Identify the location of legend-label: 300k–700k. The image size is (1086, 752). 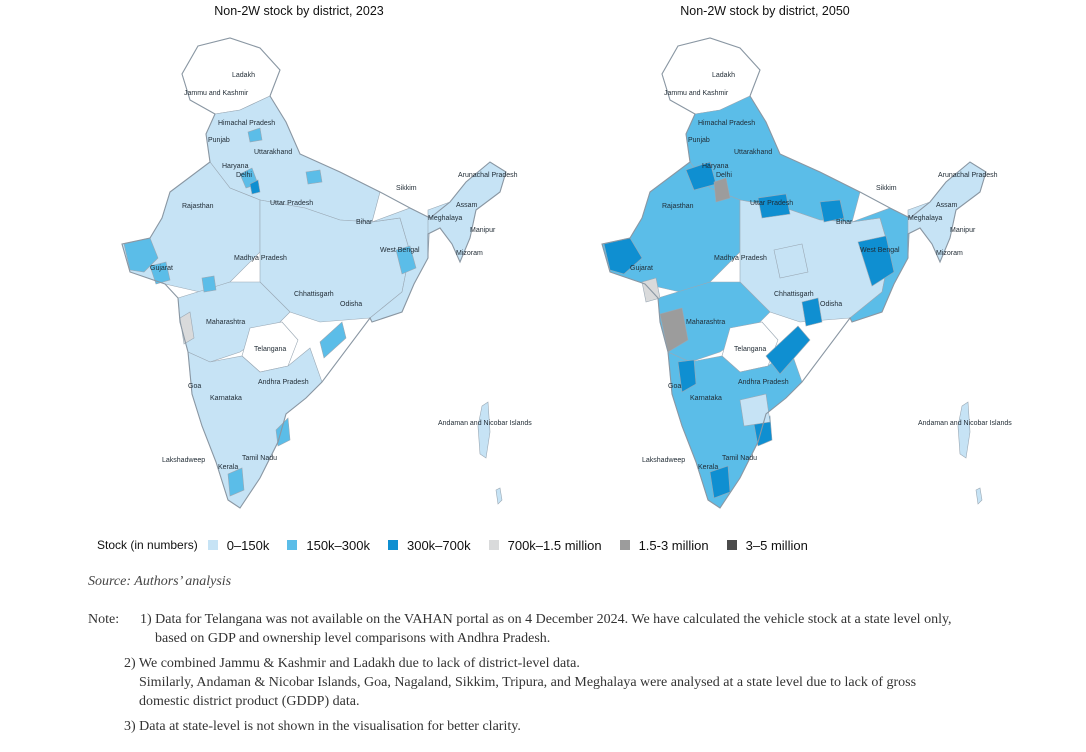
(438, 545).